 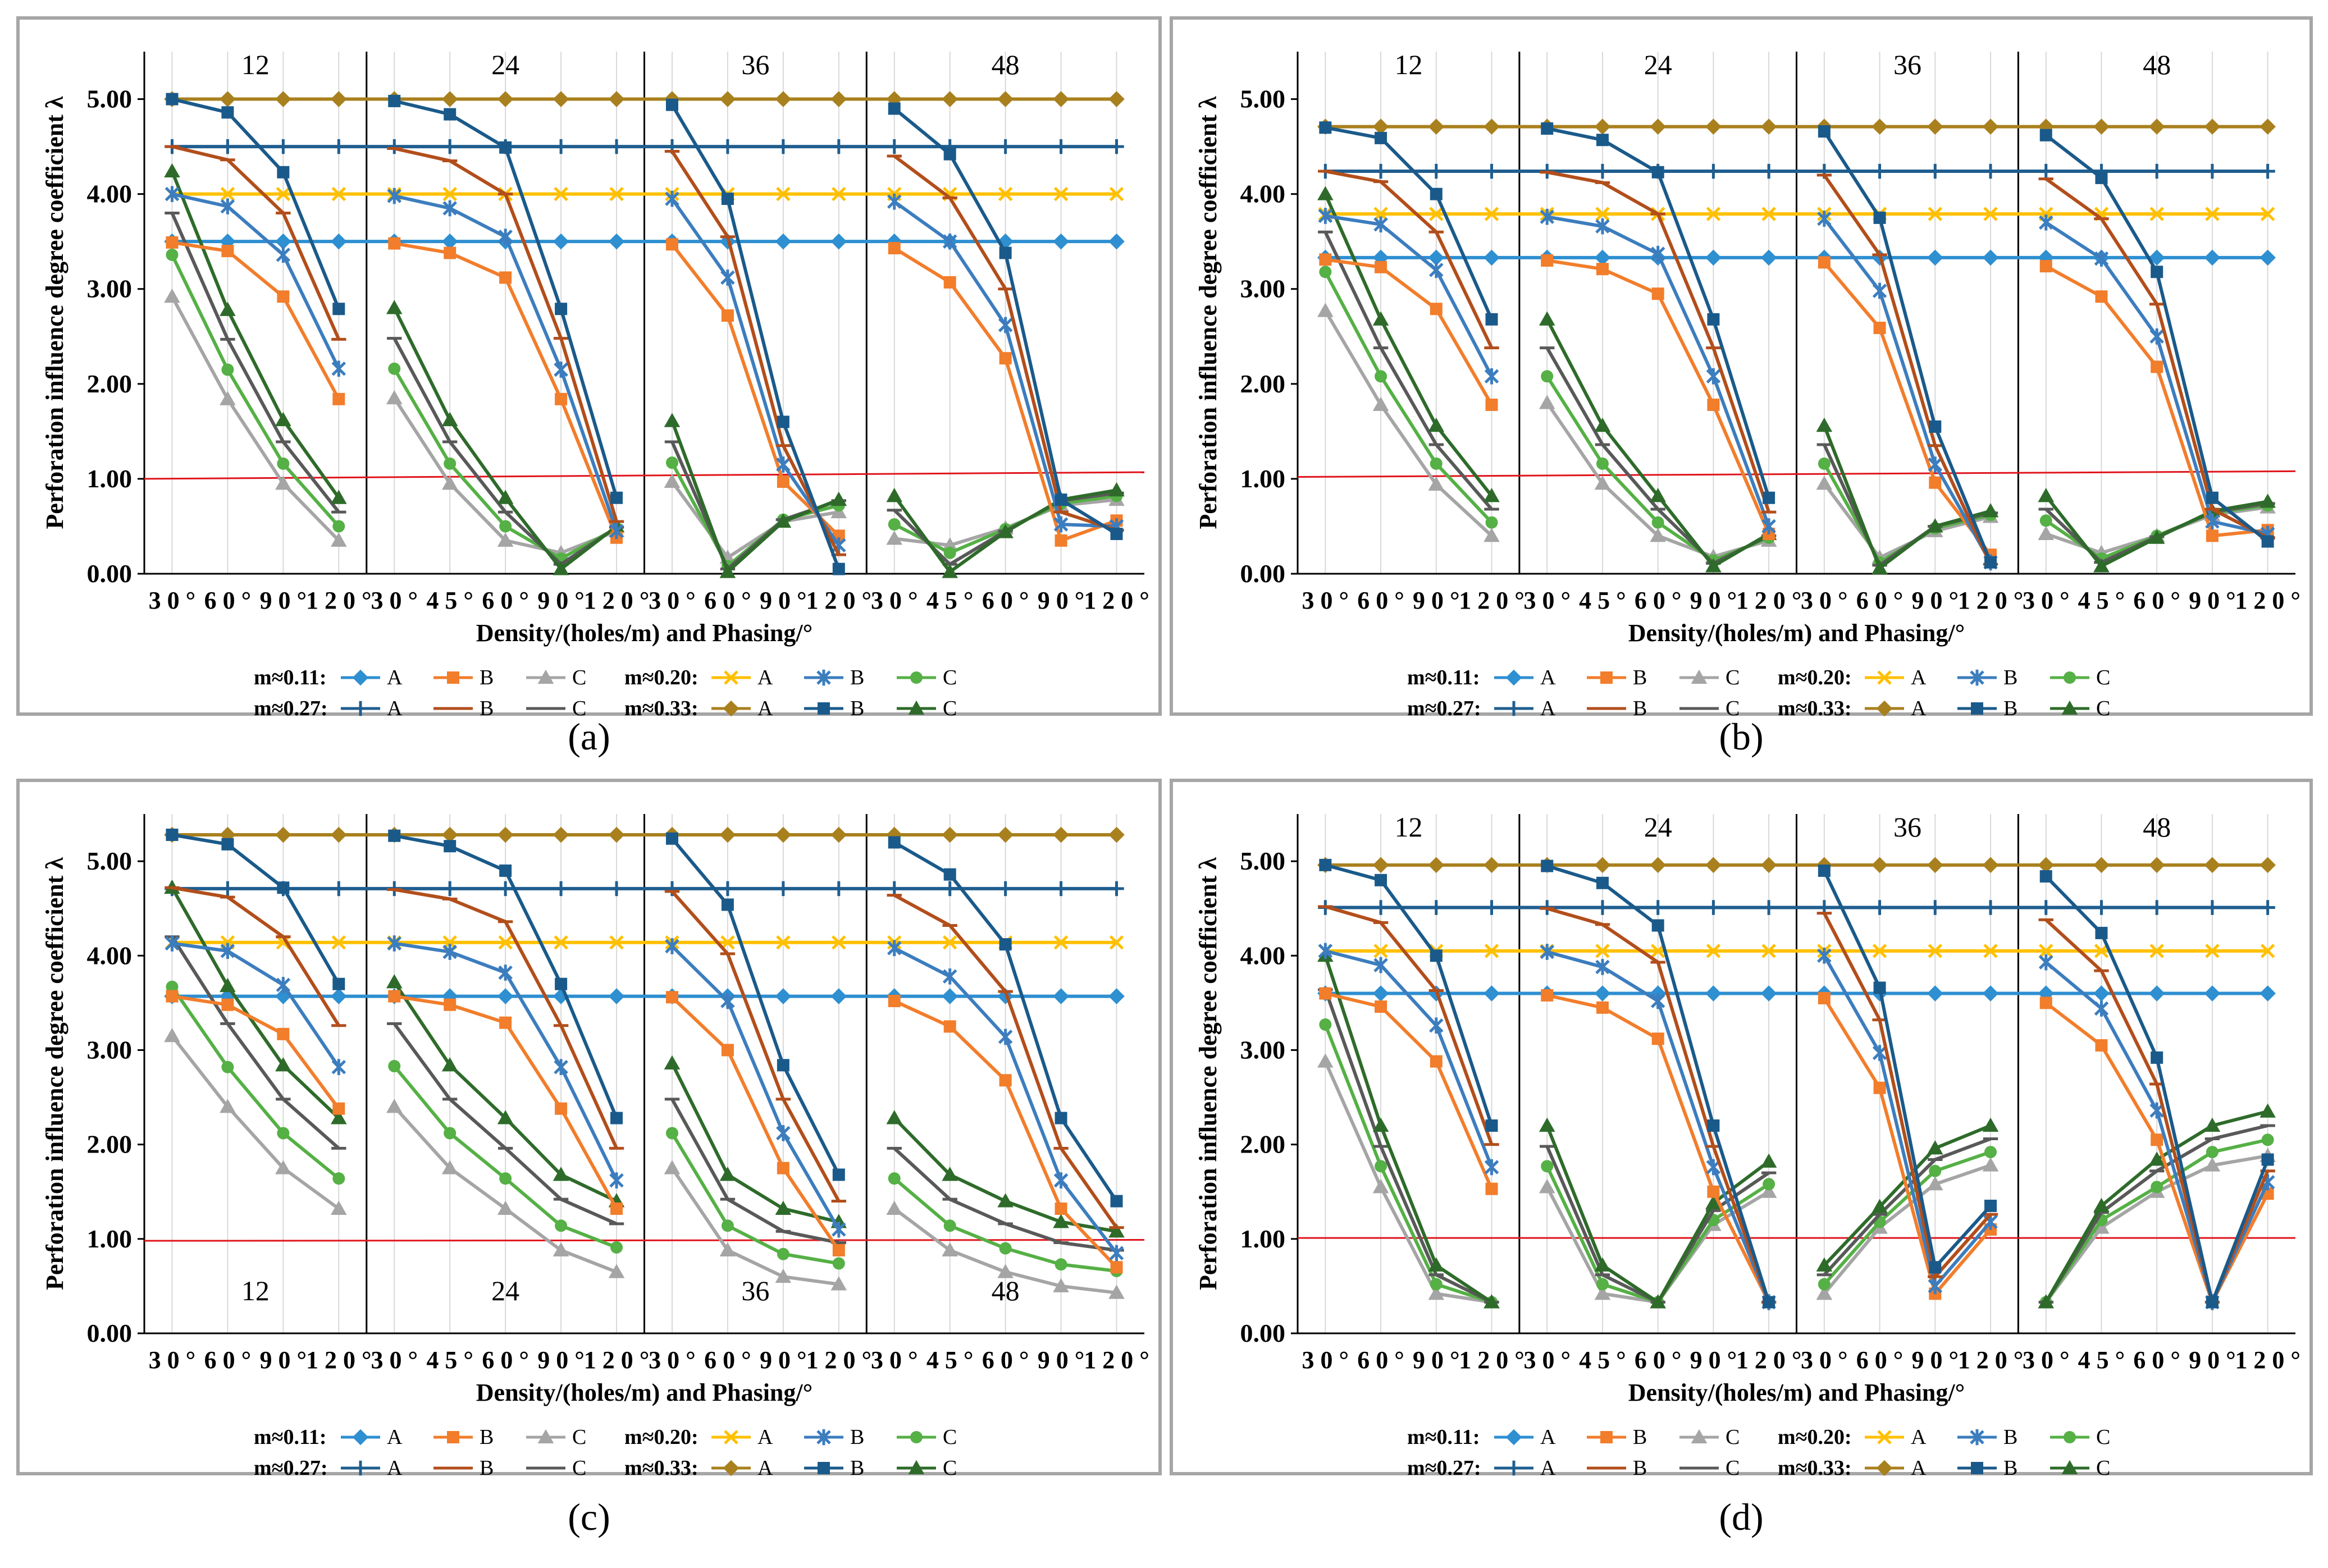 I want to click on panel-caption: (d), so click(x=1741, y=1517).